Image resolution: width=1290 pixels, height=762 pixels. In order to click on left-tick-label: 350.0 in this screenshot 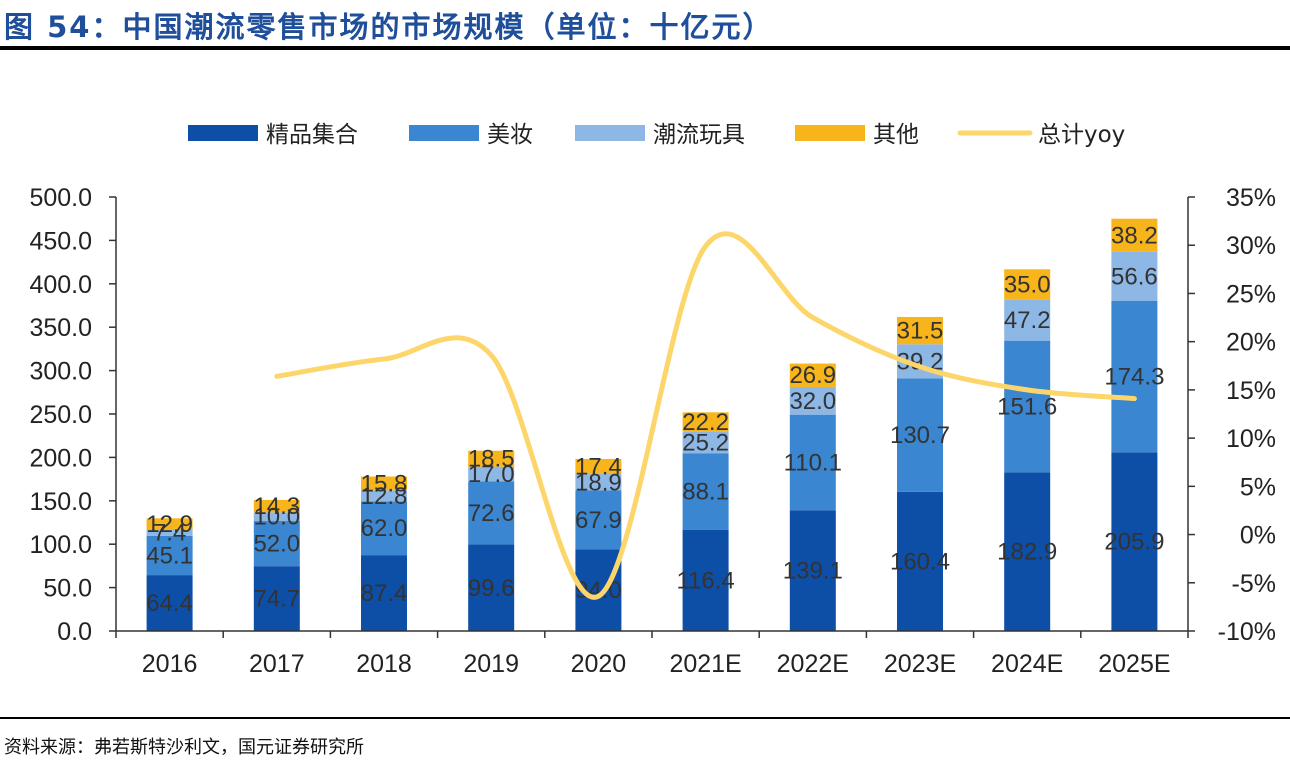, I will do `click(60, 328)`.